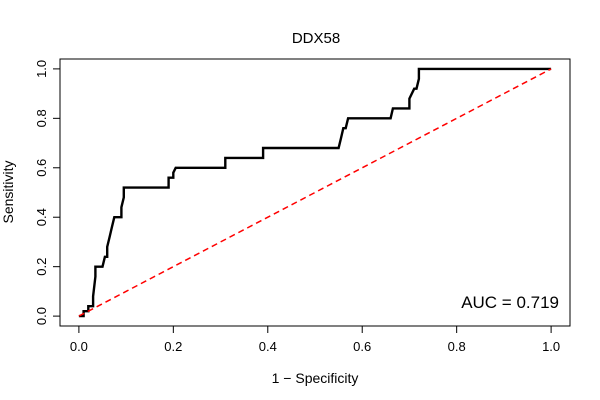  I want to click on y-tick-label: 0.8, so click(41, 118).